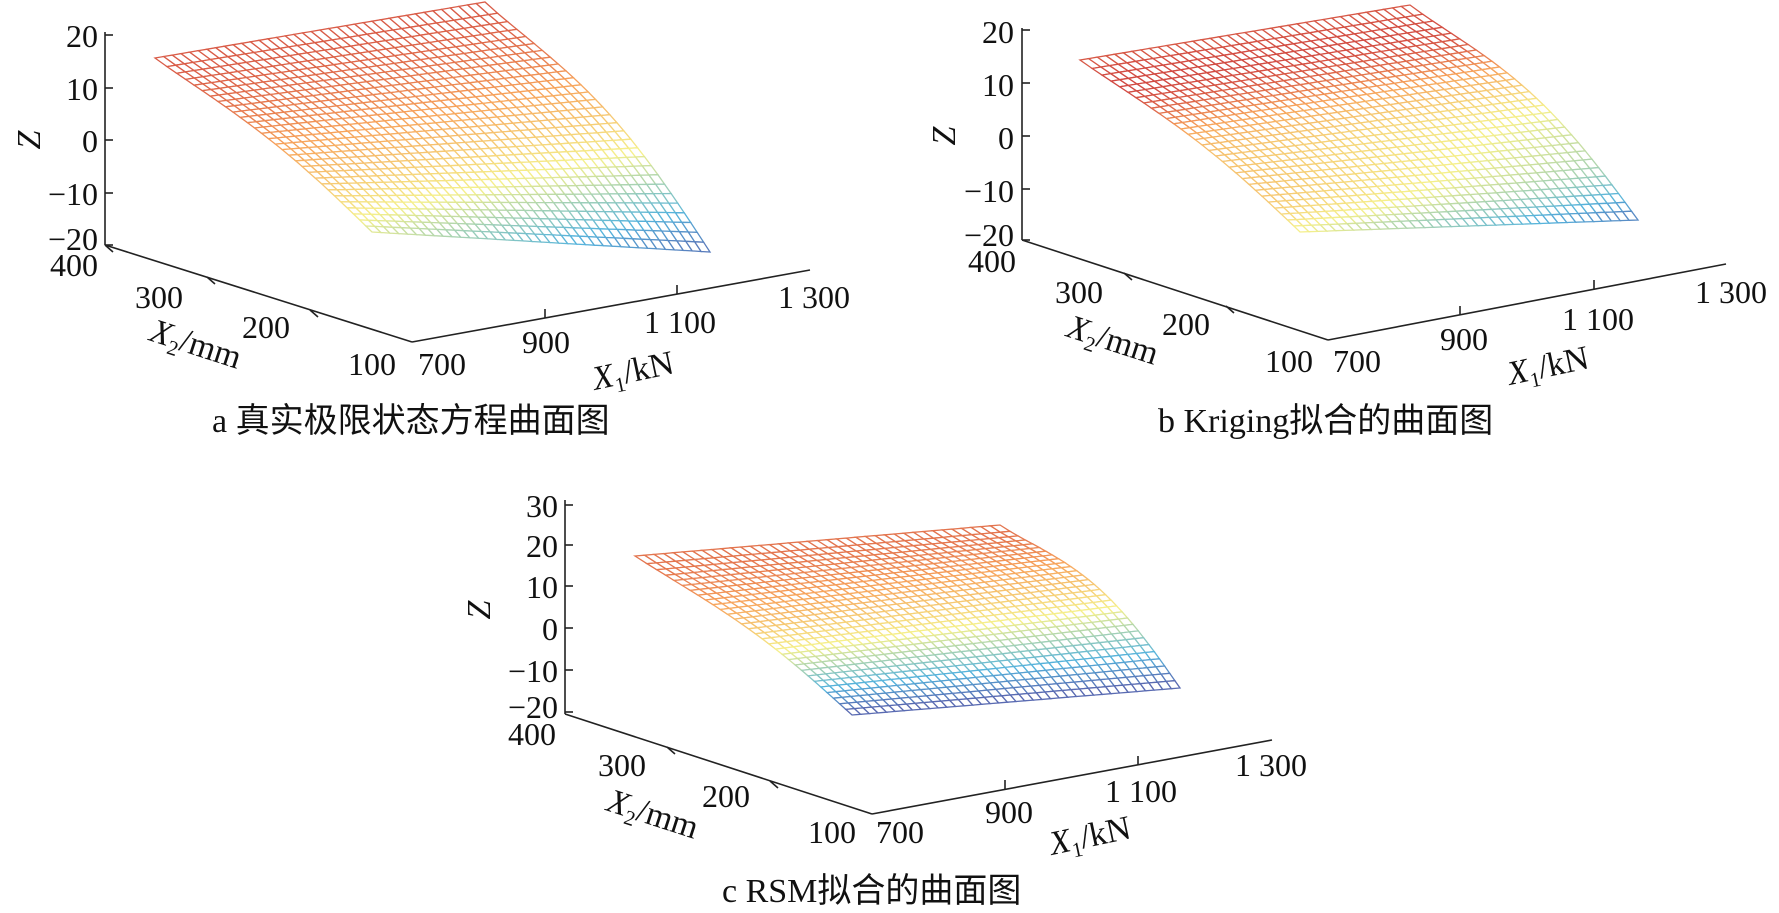 This screenshot has height=913, width=1779. What do you see at coordinates (258, 293) in the screenshot?
I see `x2-axis-a` at bounding box center [258, 293].